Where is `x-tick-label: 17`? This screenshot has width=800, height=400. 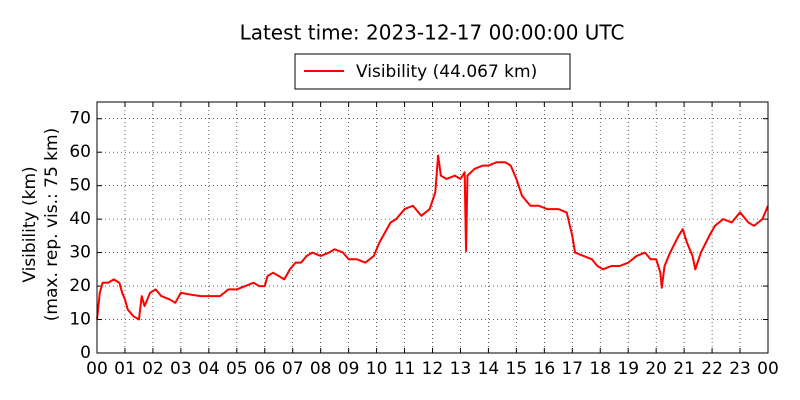 x-tick-label: 17 is located at coordinates (572, 369).